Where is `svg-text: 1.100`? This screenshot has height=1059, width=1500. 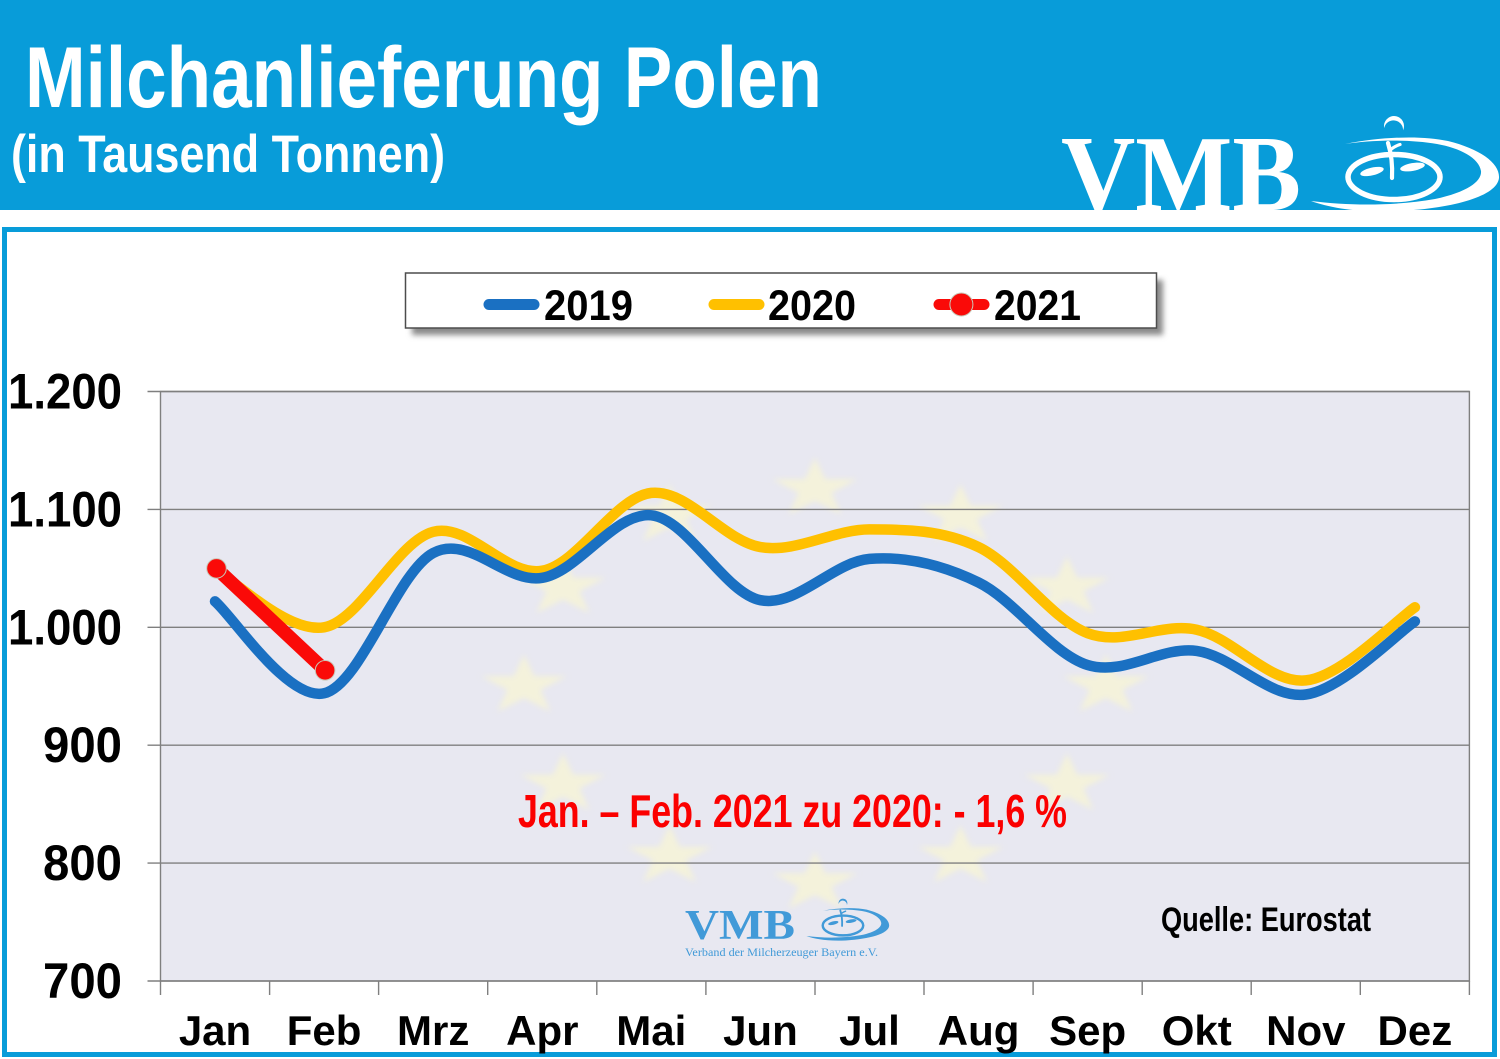
svg-text: 1.100 is located at coordinates (65, 509).